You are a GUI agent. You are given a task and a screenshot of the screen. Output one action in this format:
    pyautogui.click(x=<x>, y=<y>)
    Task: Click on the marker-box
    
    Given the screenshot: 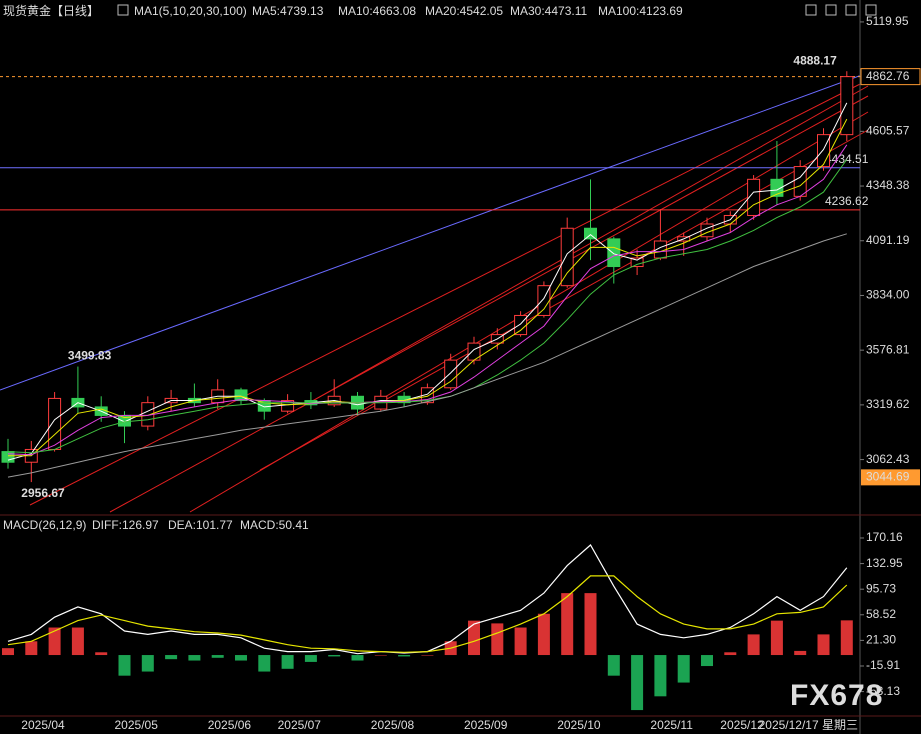 What is the action you would take?
    pyautogui.click(x=890, y=477)
    